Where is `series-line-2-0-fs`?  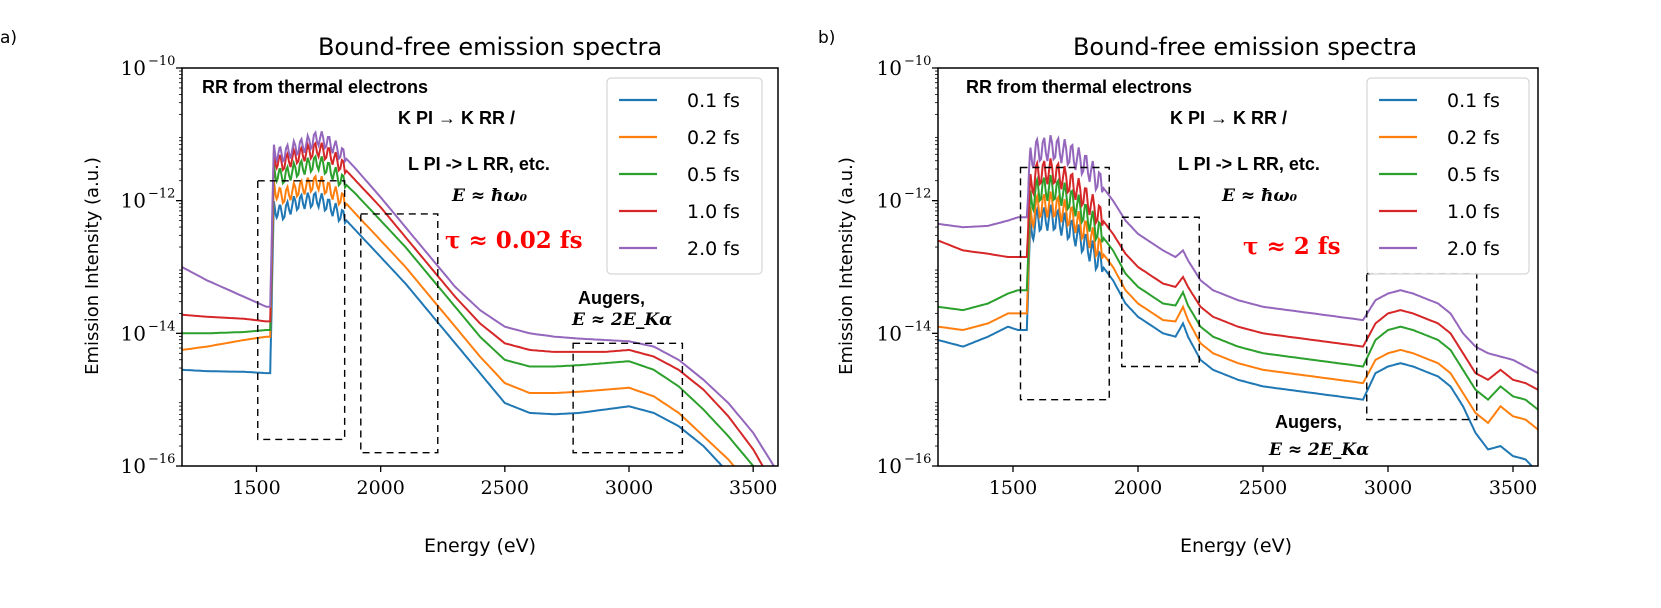 series-line-2-0-fs is located at coordinates (1238, 254).